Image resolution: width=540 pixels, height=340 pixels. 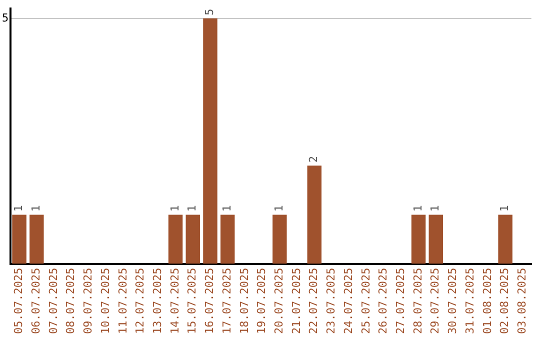 I want to click on x-tick-label: 19.07.2025, so click(x=261, y=301).